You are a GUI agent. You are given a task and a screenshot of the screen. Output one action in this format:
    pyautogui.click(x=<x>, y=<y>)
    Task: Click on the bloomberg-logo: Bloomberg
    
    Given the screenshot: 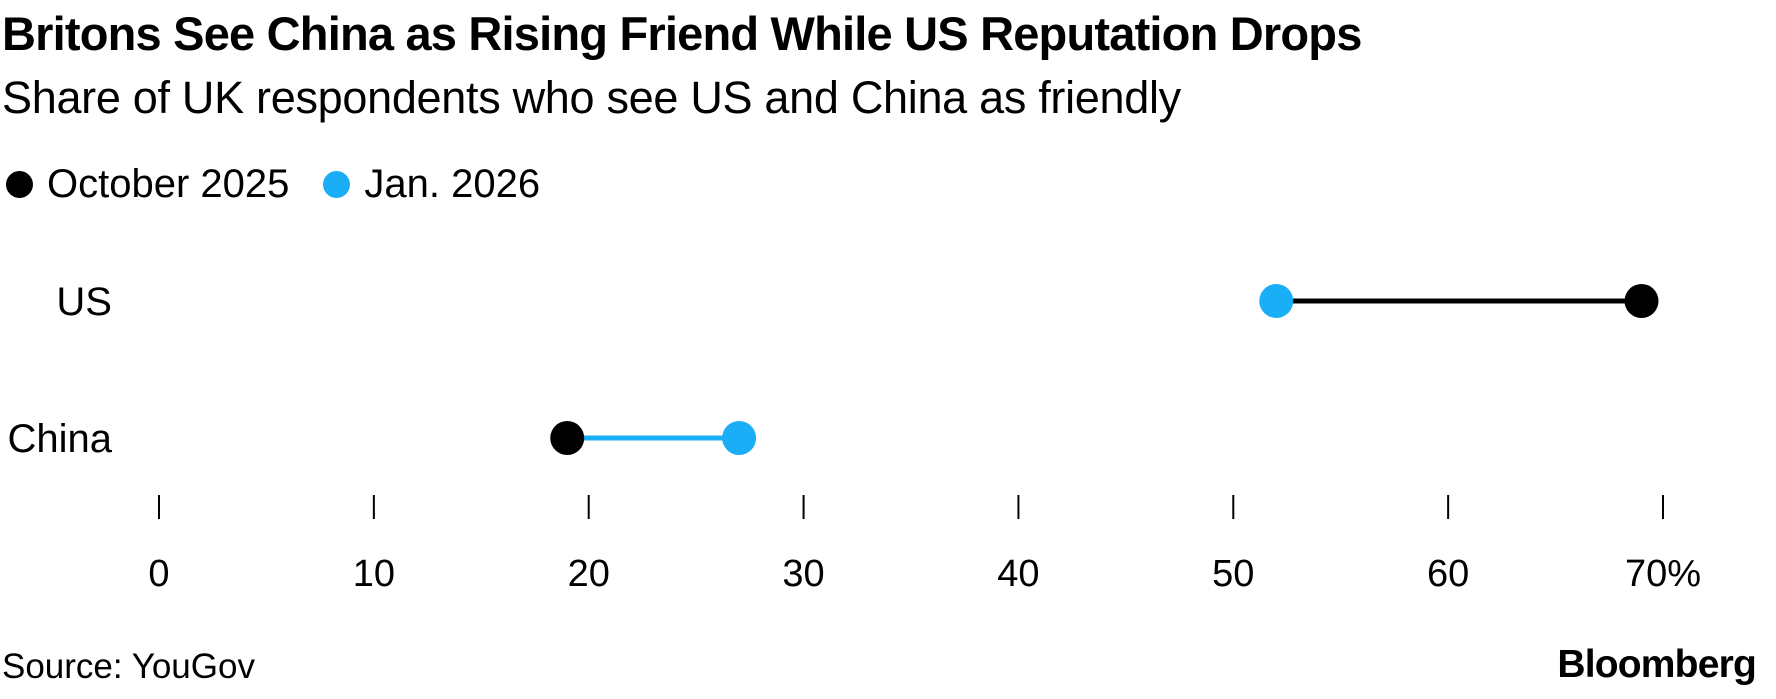 What is the action you would take?
    pyautogui.click(x=1656, y=664)
    